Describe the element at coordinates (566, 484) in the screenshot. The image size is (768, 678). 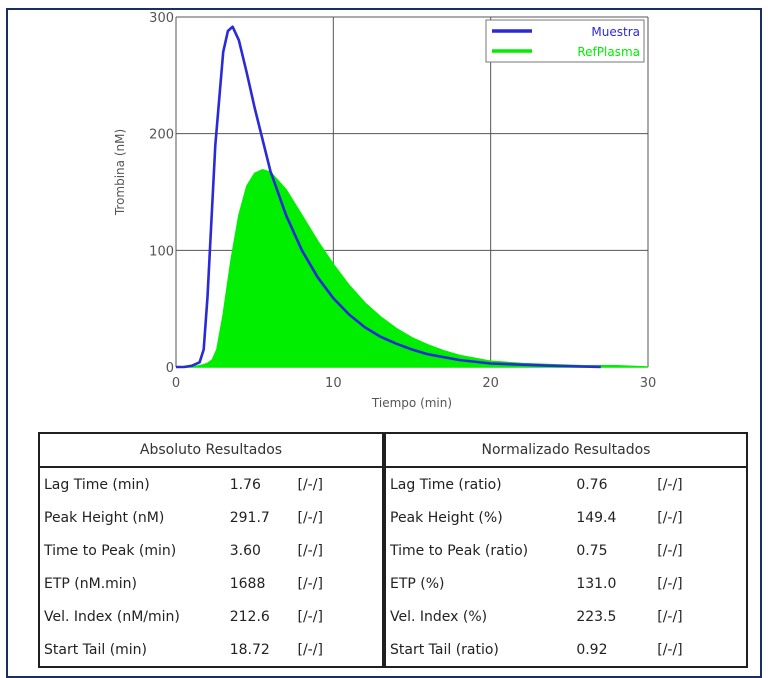
I see `norm-row: Lag Time (ratio) 0.76 [/-/]` at that location.